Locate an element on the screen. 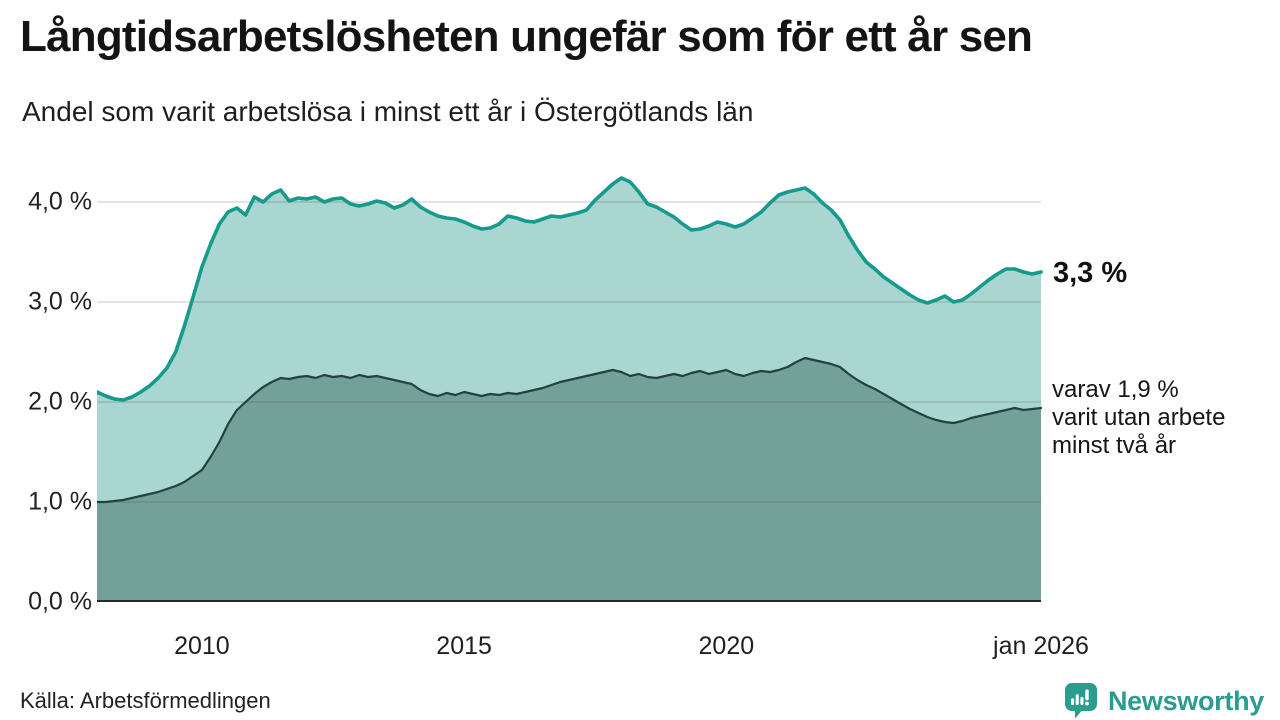 This screenshot has width=1280, height=720. latest-value-label: 3,3 % is located at coordinates (1090, 273).